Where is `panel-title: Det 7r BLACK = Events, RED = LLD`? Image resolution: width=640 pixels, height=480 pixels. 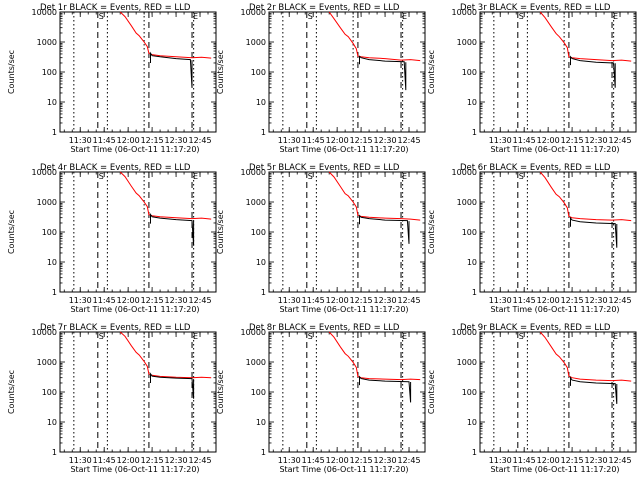 panel-title: Det 7r BLACK = Events, RED = LLD is located at coordinates (115, 328).